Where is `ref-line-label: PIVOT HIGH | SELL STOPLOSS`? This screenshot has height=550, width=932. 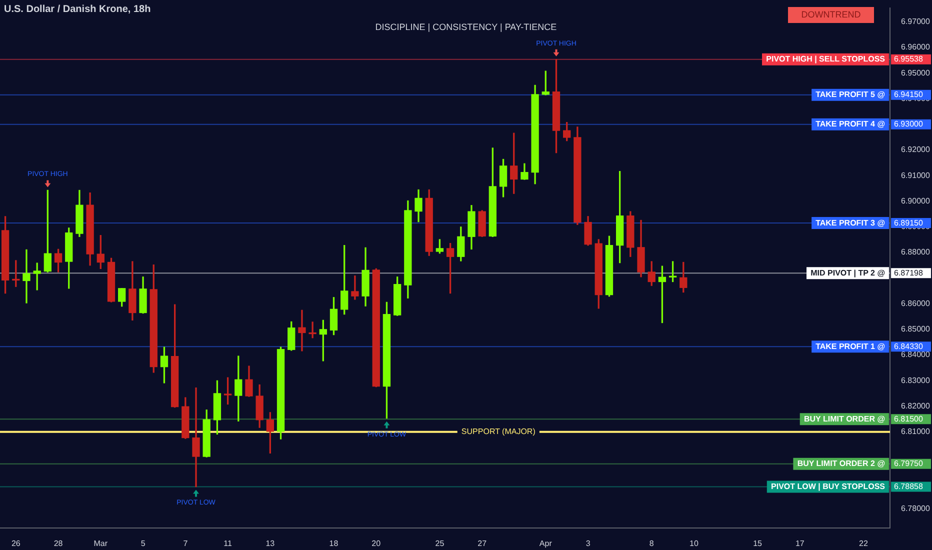 ref-line-label: PIVOT HIGH | SELL STOPLOSS is located at coordinates (826, 59).